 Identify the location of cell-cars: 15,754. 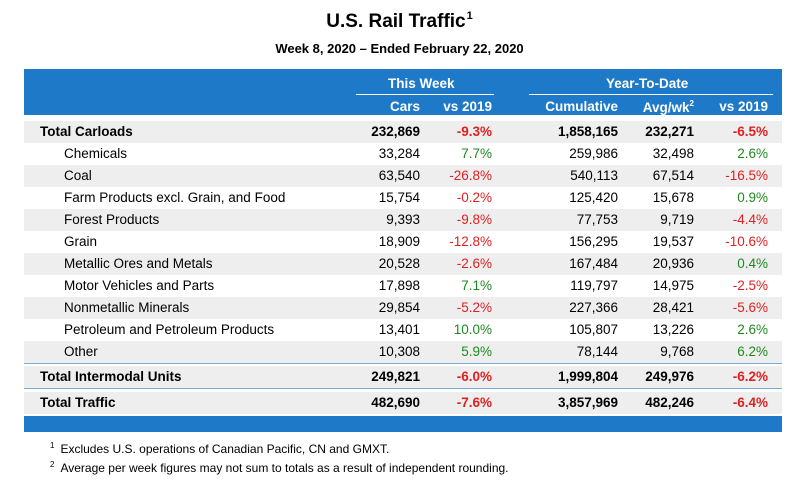
(399, 197).